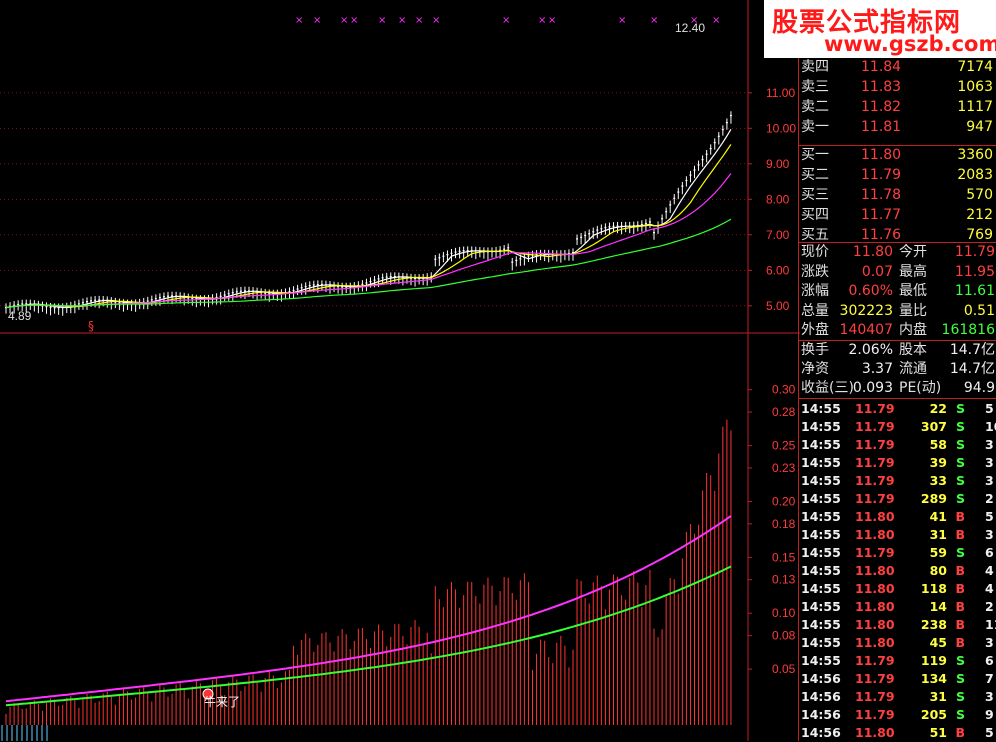 The height and width of the screenshot is (742, 996). Describe the element at coordinates (866, 310) in the screenshot. I see `stat-value: 302223` at that location.